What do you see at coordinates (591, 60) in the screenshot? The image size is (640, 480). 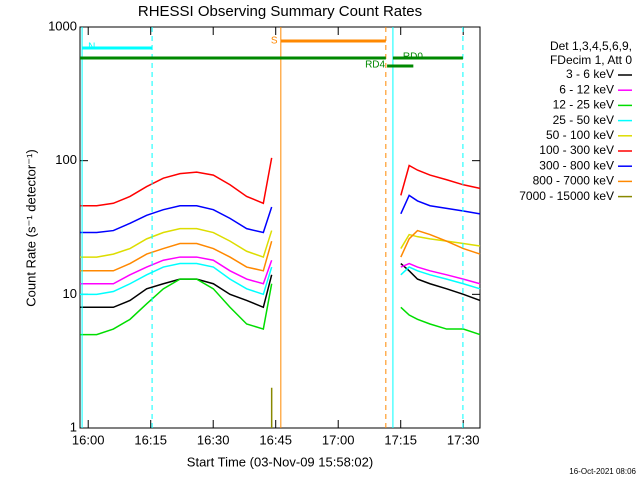 I see `legend-title: FDecim 1, Att 0` at bounding box center [591, 60].